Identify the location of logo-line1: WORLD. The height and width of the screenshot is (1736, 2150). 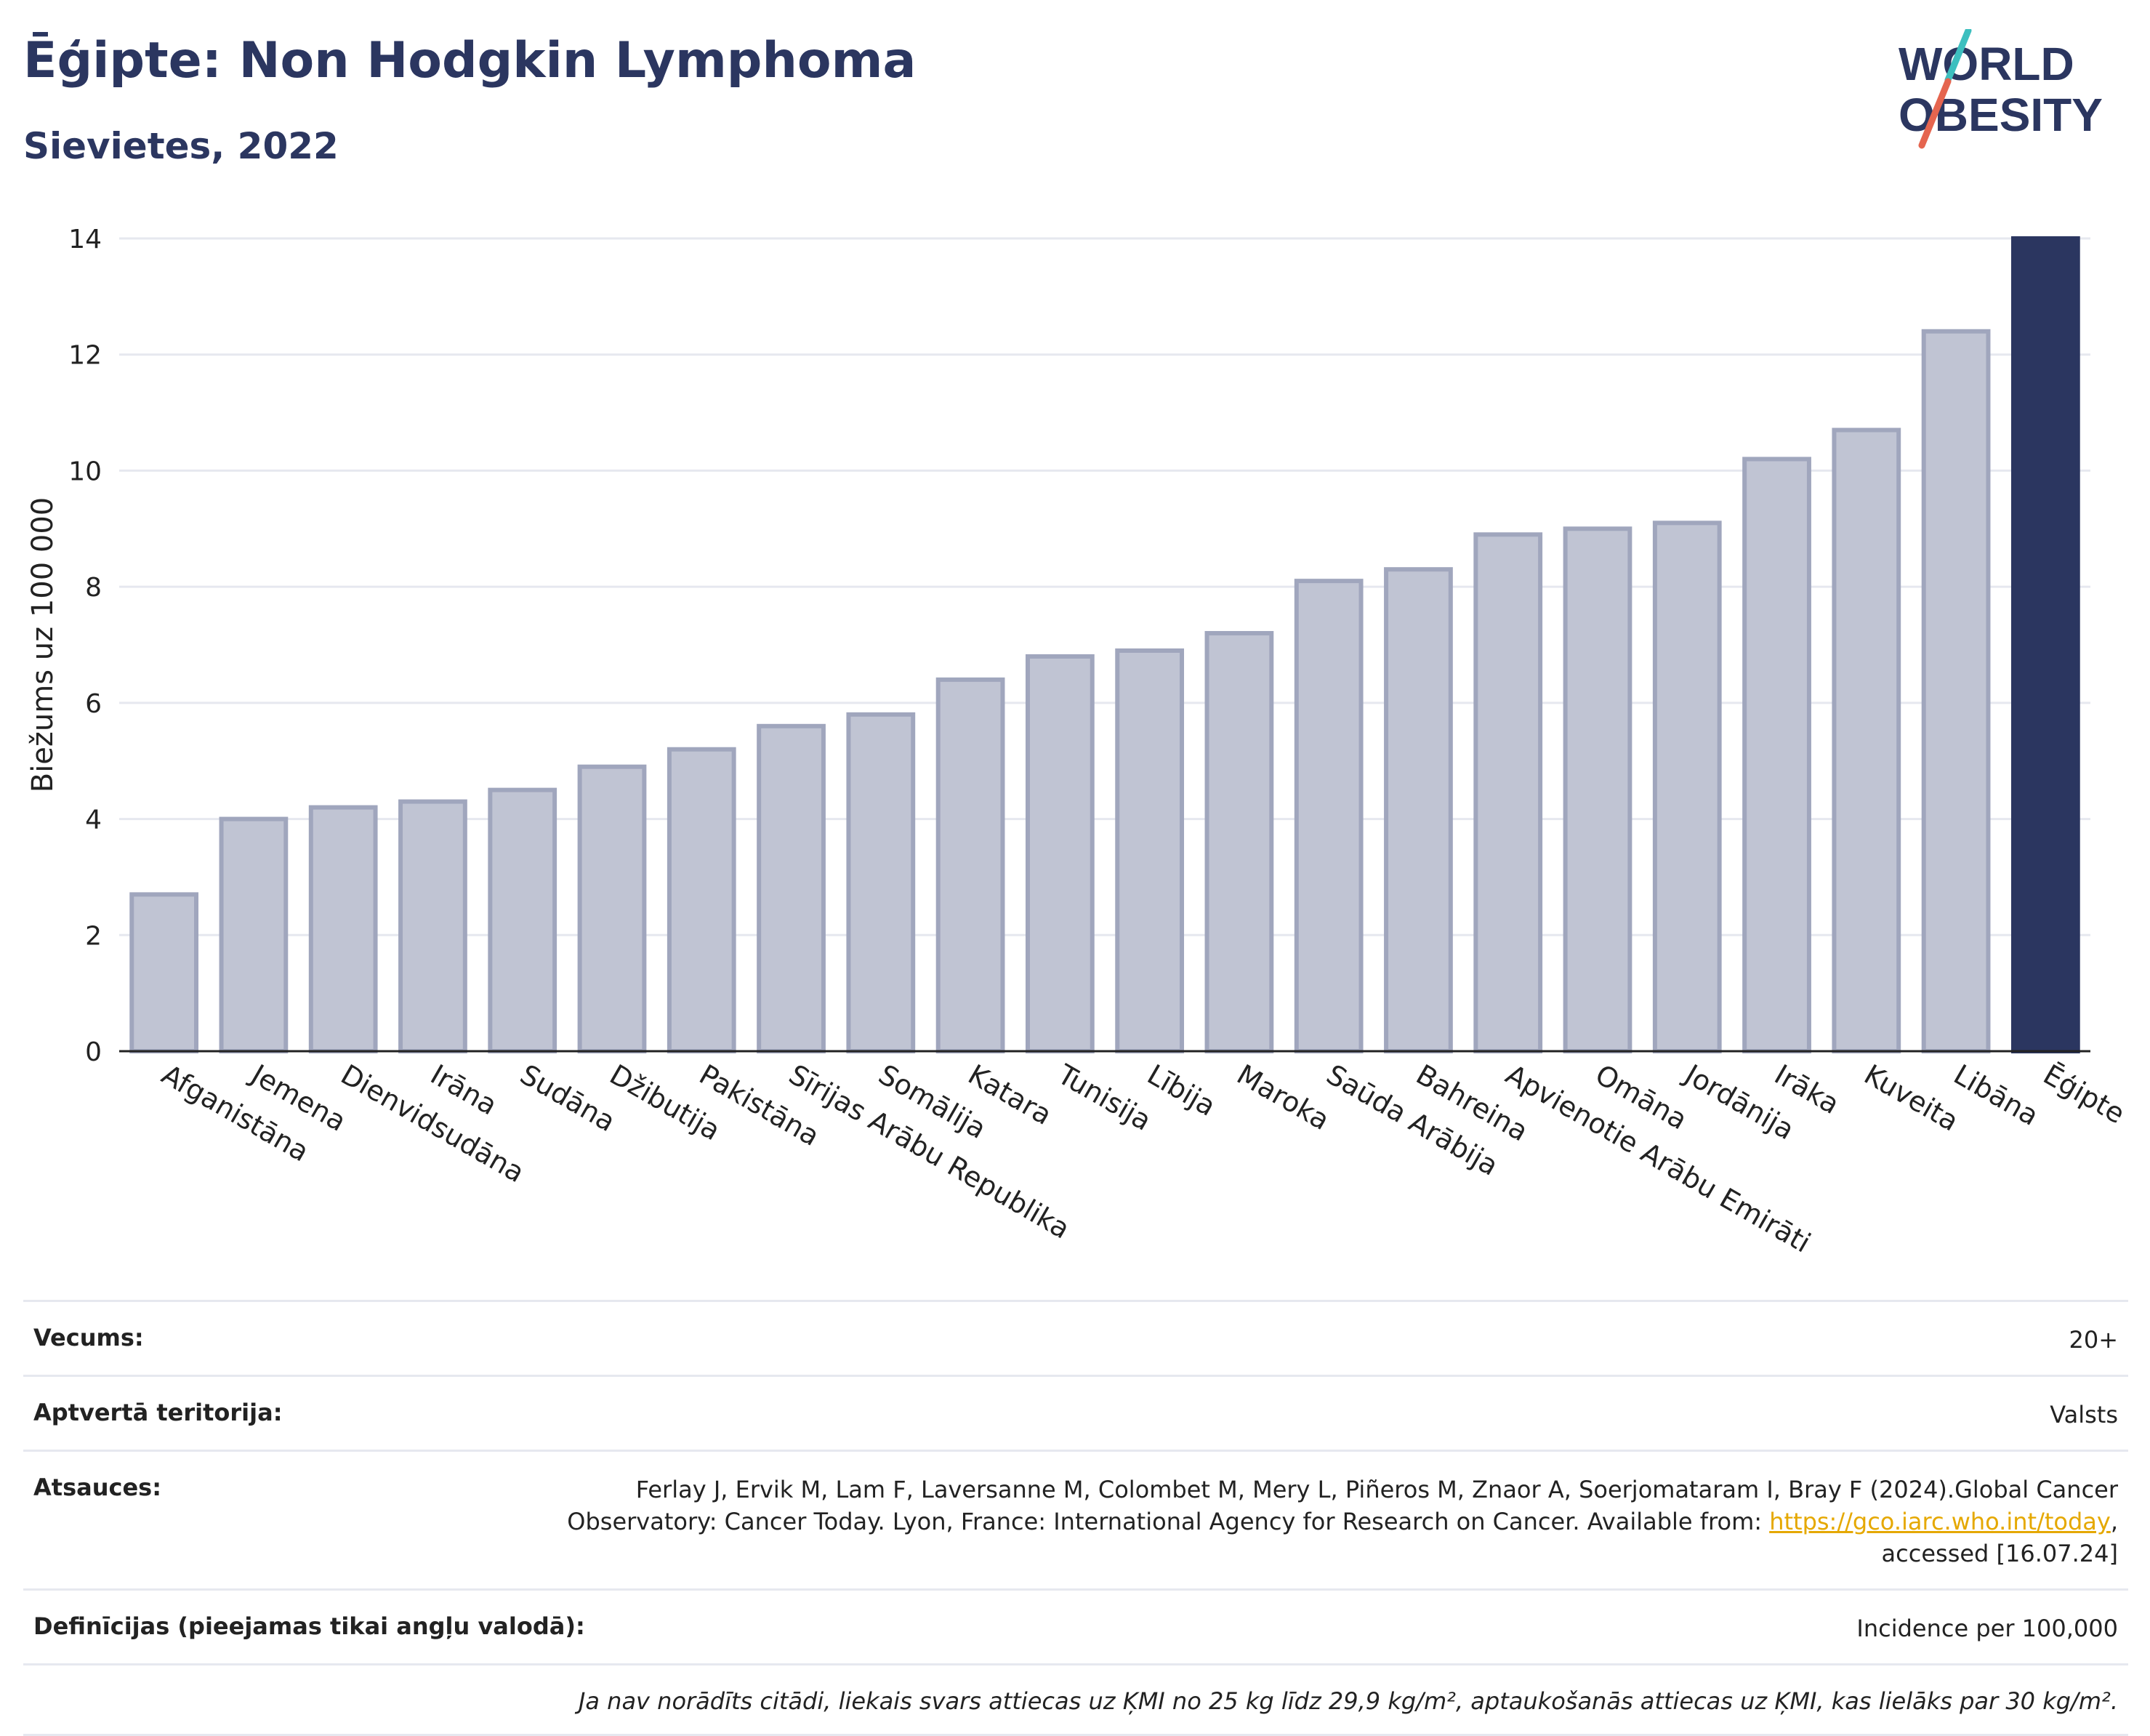
(1986, 64).